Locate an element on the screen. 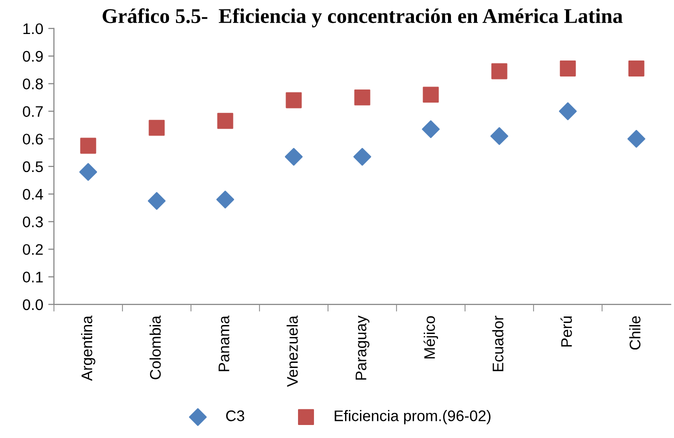 Image resolution: width=674 pixels, height=438 pixels. x-tick-label: Méjico is located at coordinates (431, 337).